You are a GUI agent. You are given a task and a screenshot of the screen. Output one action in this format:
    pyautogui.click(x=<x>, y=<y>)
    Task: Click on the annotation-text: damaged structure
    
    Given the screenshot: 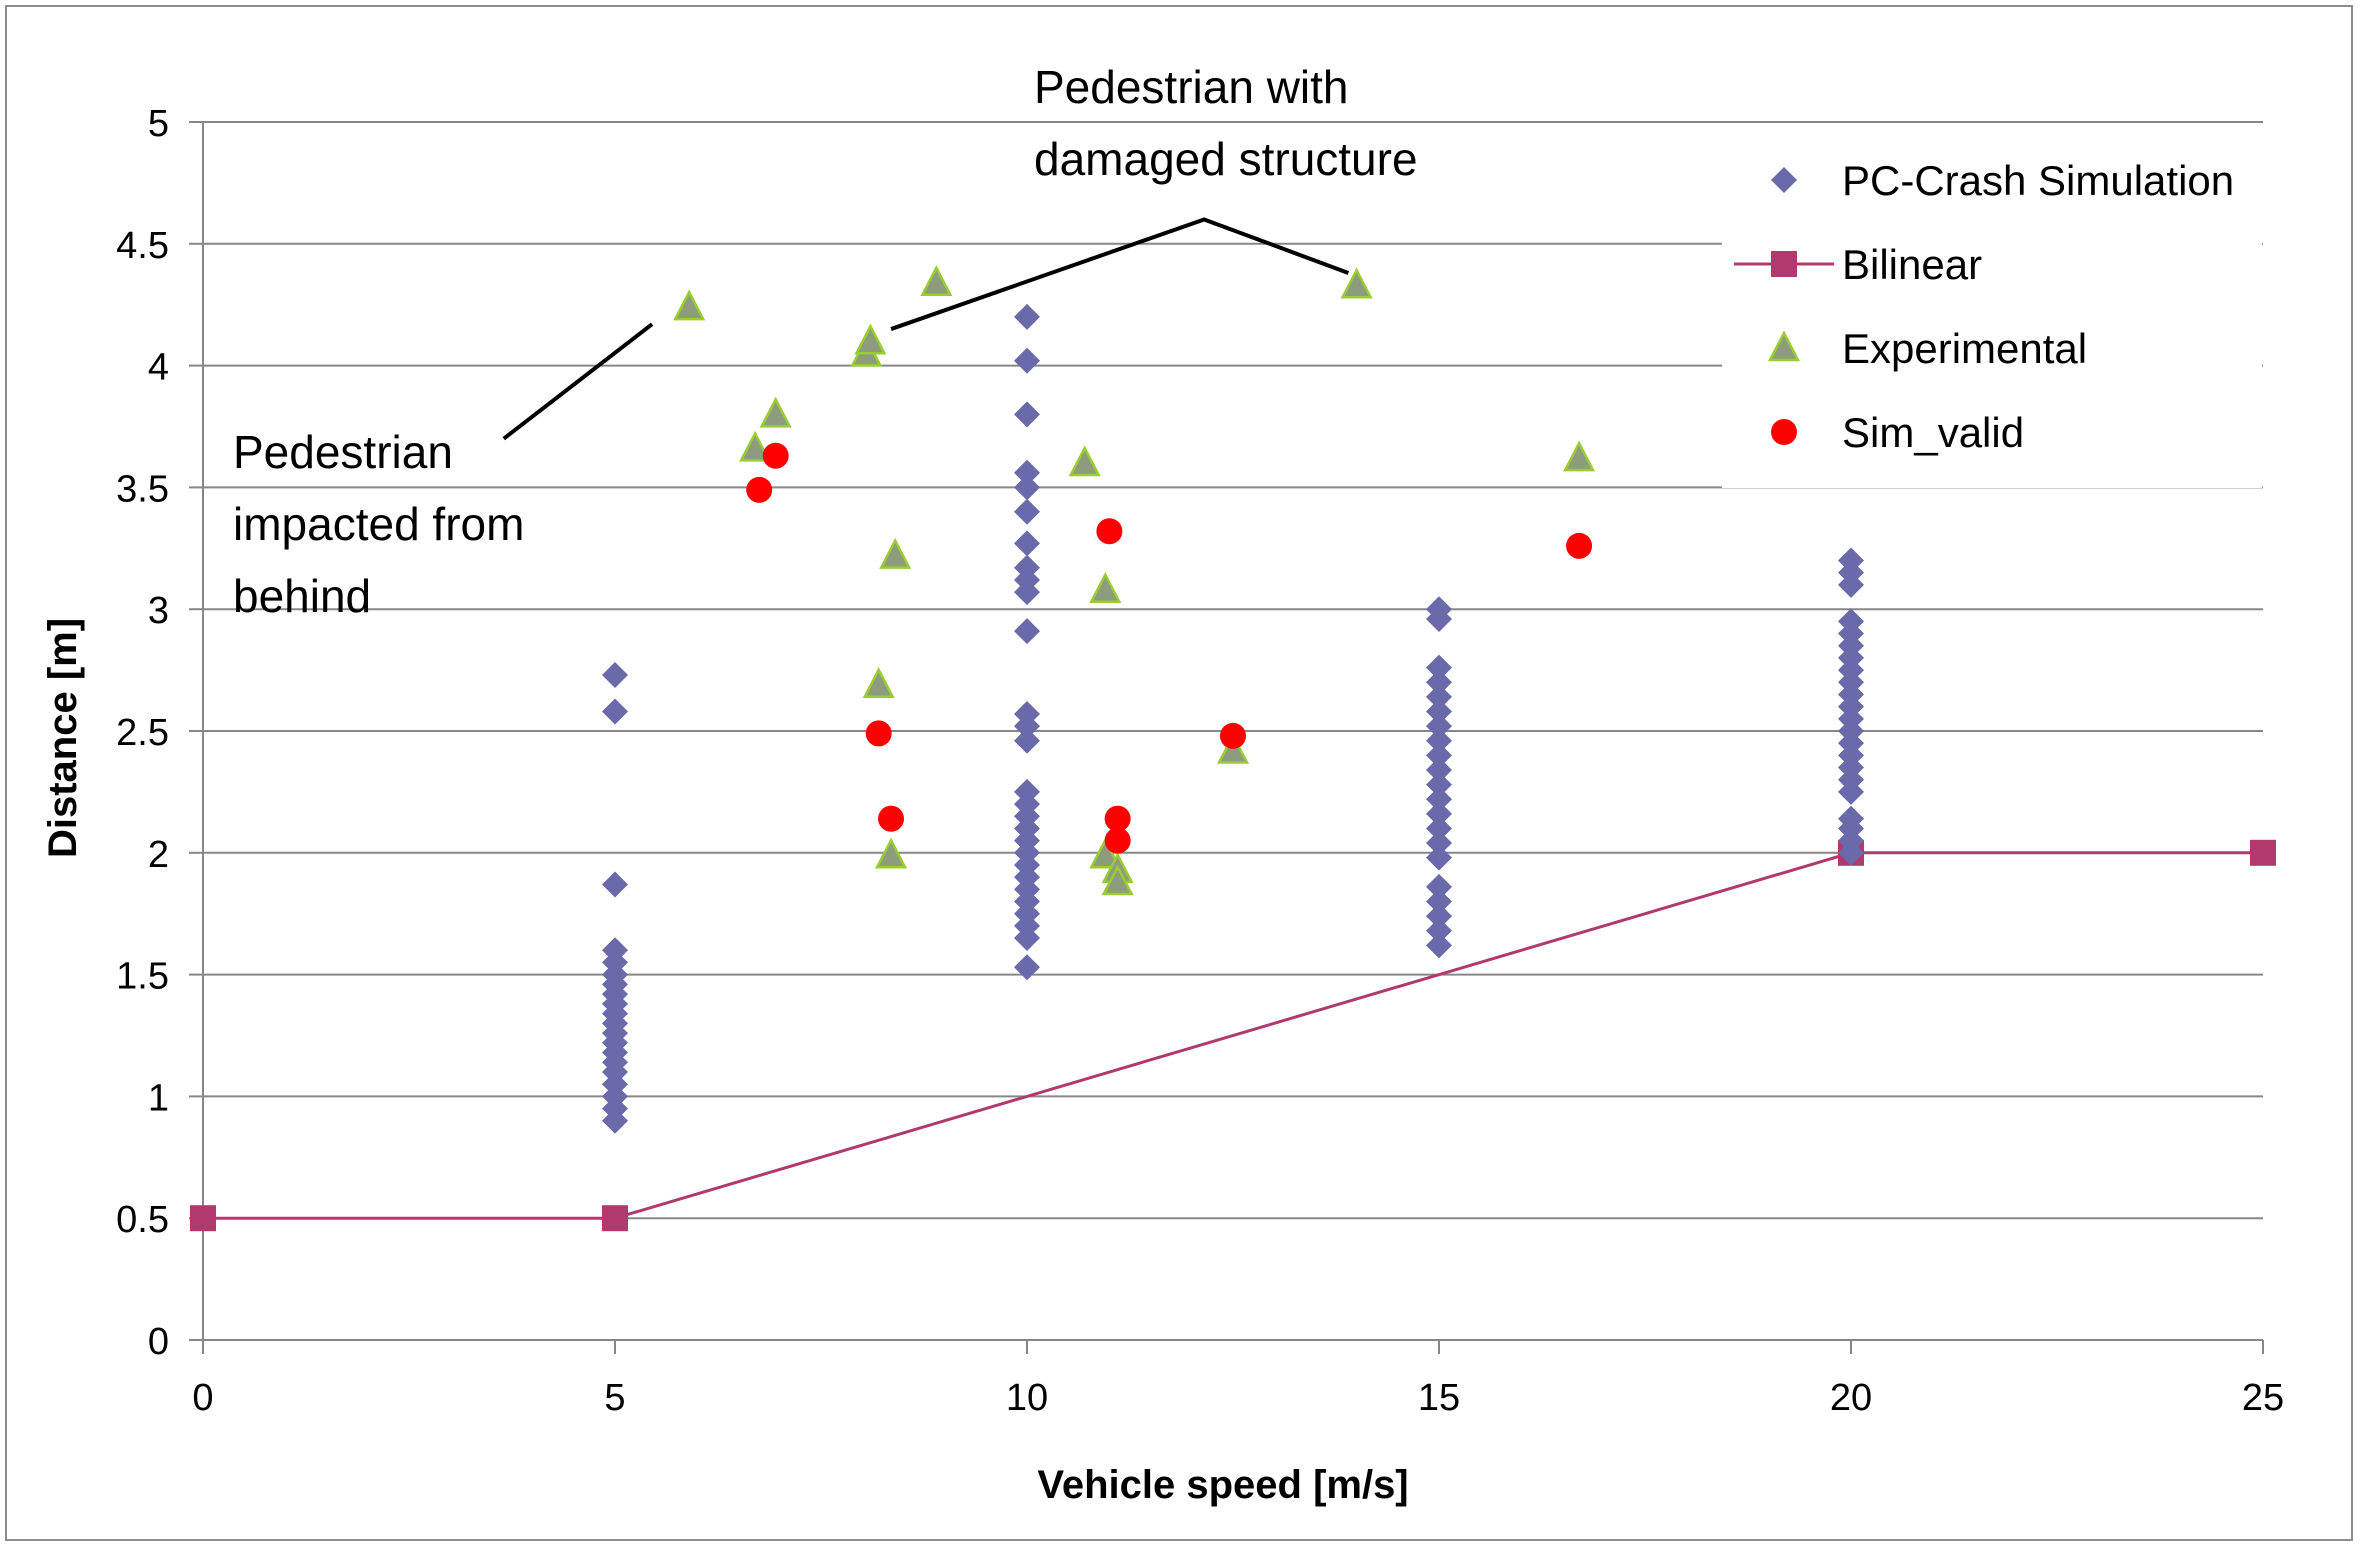 What is the action you would take?
    pyautogui.click(x=1226, y=159)
    